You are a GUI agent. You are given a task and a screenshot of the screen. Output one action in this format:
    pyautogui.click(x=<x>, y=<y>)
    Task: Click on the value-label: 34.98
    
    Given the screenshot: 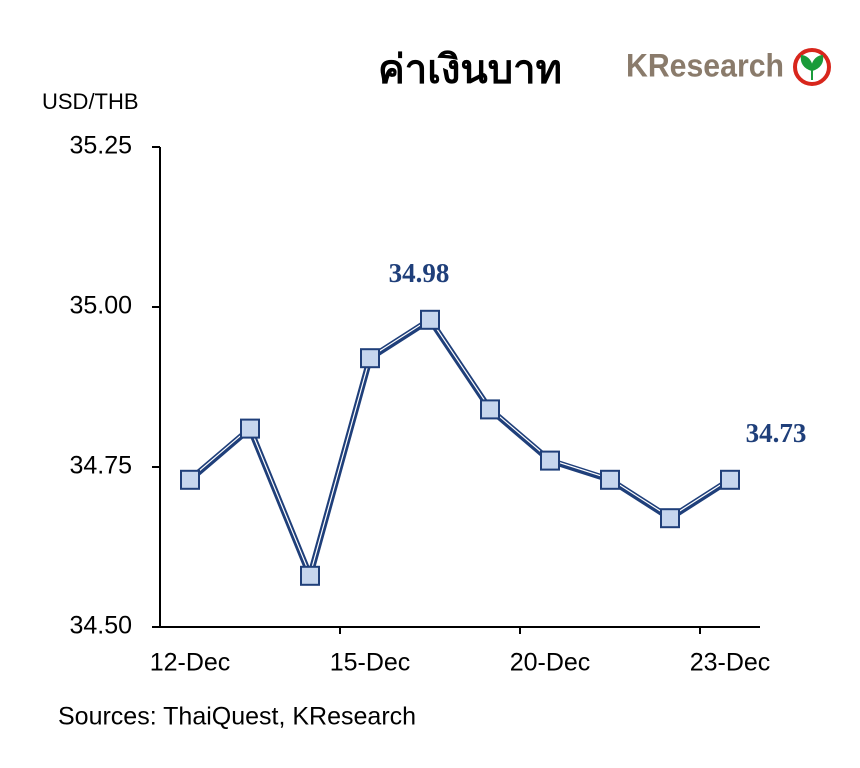 What is the action you would take?
    pyautogui.click(x=419, y=273)
    